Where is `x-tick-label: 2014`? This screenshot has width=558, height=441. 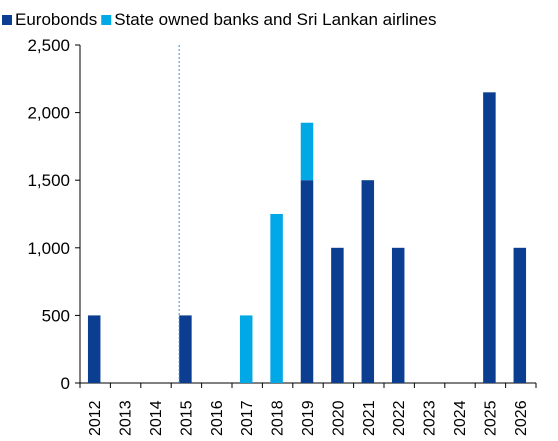 x-tick-label: 2014 is located at coordinates (156, 418).